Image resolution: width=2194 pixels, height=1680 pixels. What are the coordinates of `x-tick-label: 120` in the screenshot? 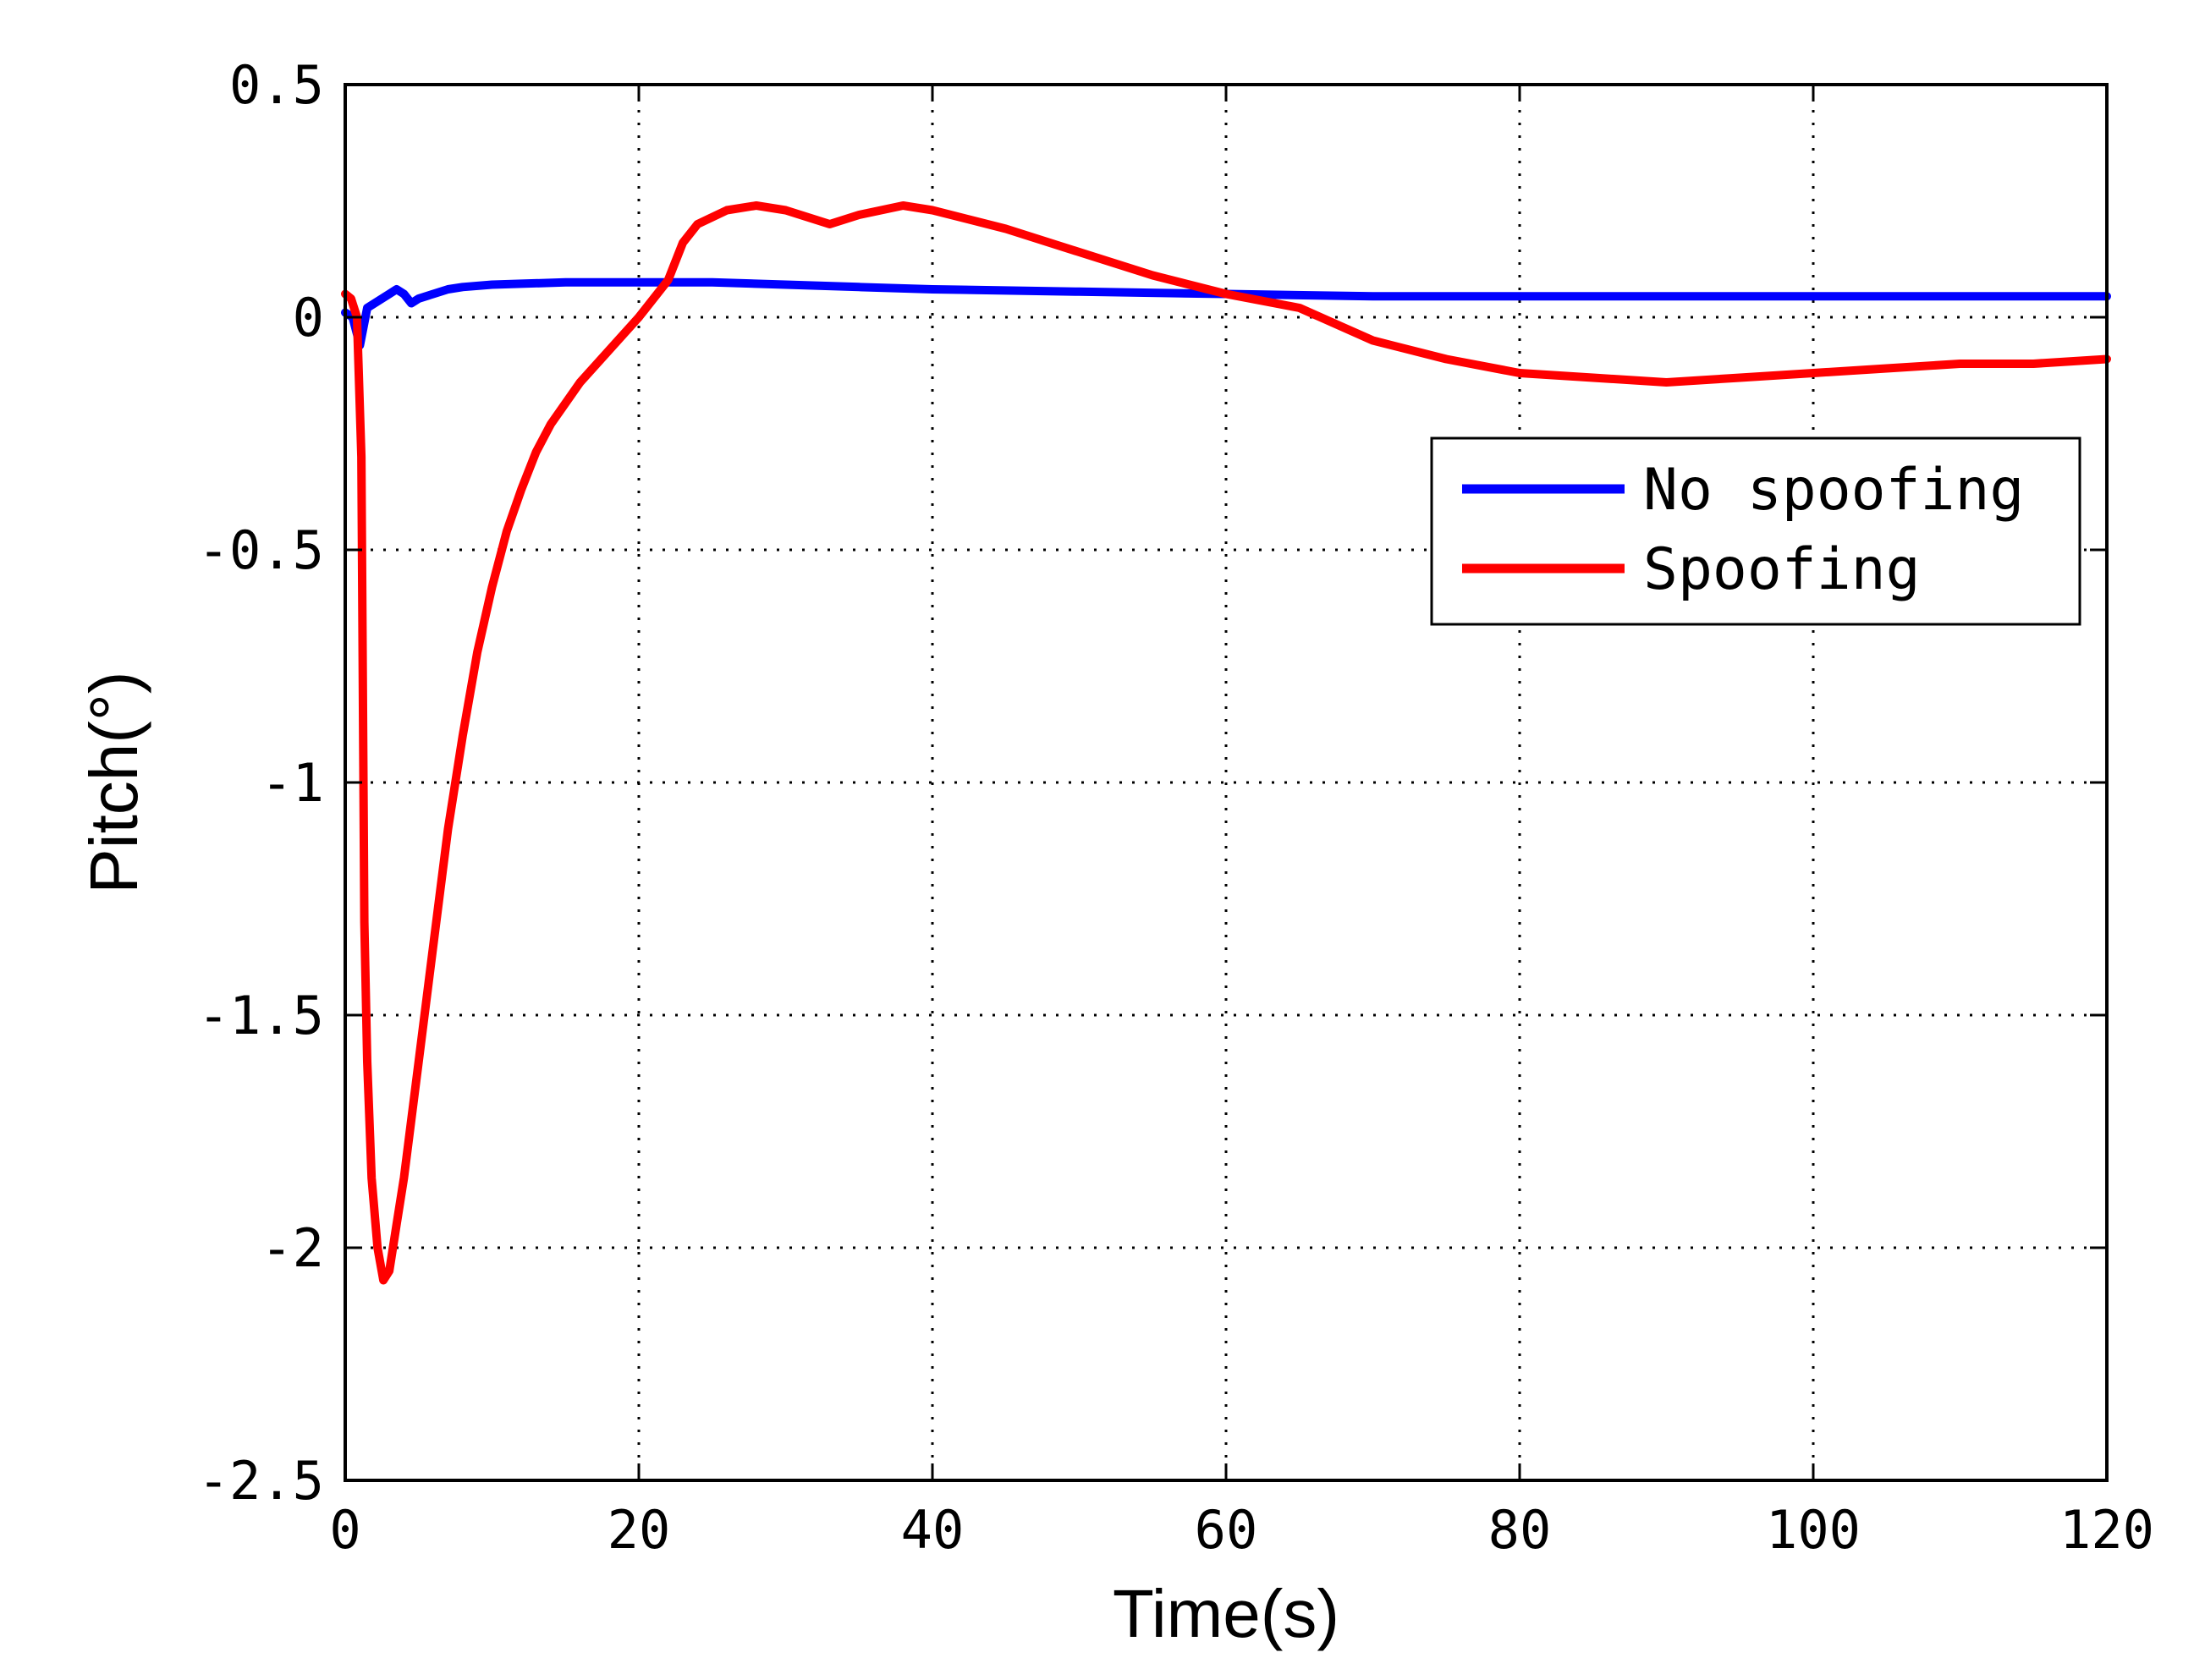 It's located at (2106, 1530).